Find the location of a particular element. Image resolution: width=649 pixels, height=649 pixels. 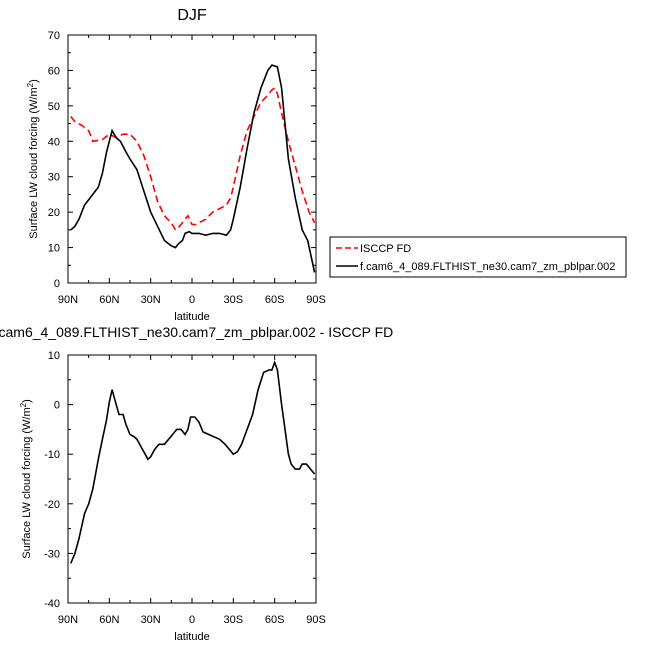

bottom-y-tick-label: 10 is located at coordinates (54, 356).